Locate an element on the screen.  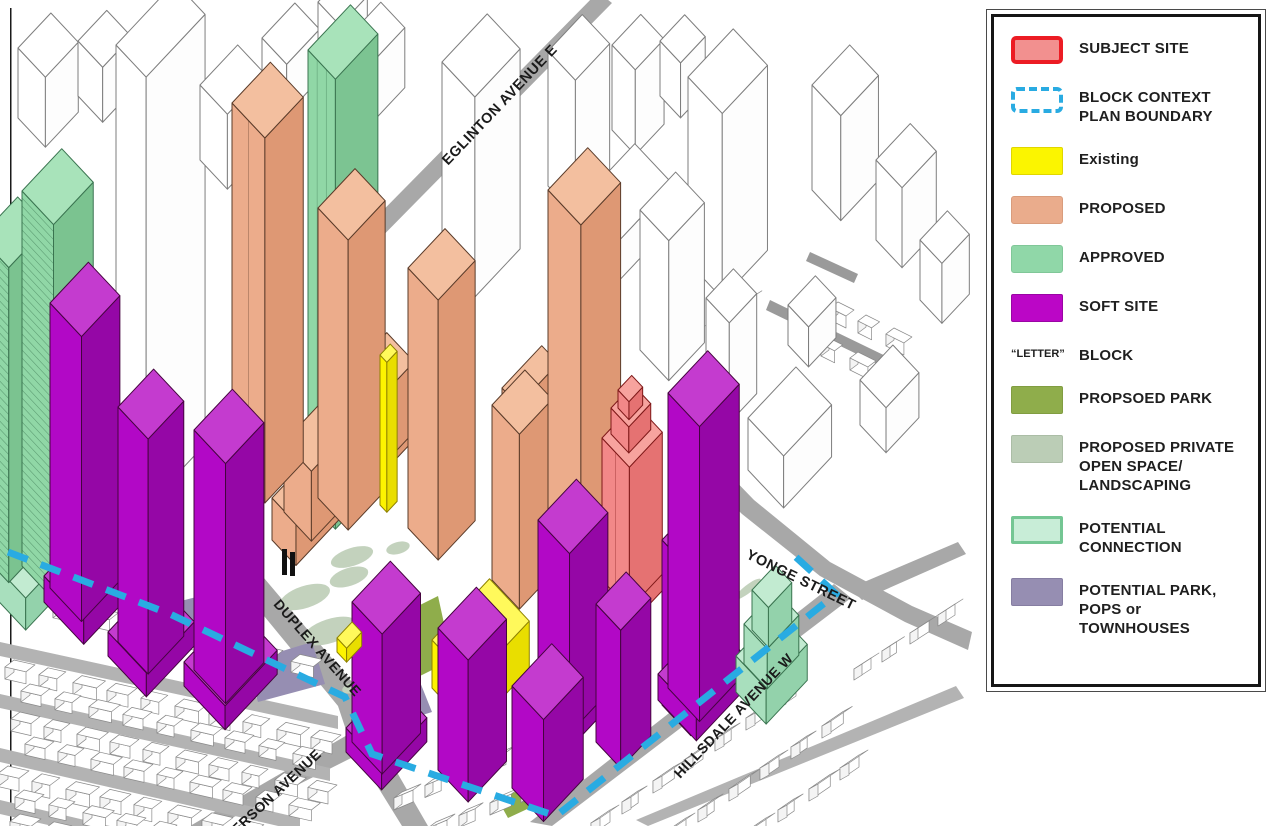
legend-item-existing: Existing is located at coordinates (1131, 161).